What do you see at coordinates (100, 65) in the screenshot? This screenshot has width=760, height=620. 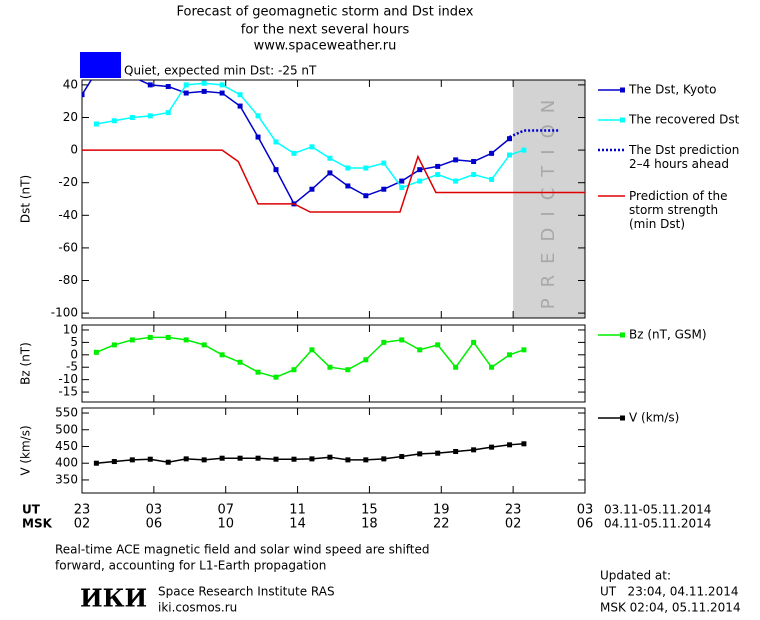 I see `status-swatch` at bounding box center [100, 65].